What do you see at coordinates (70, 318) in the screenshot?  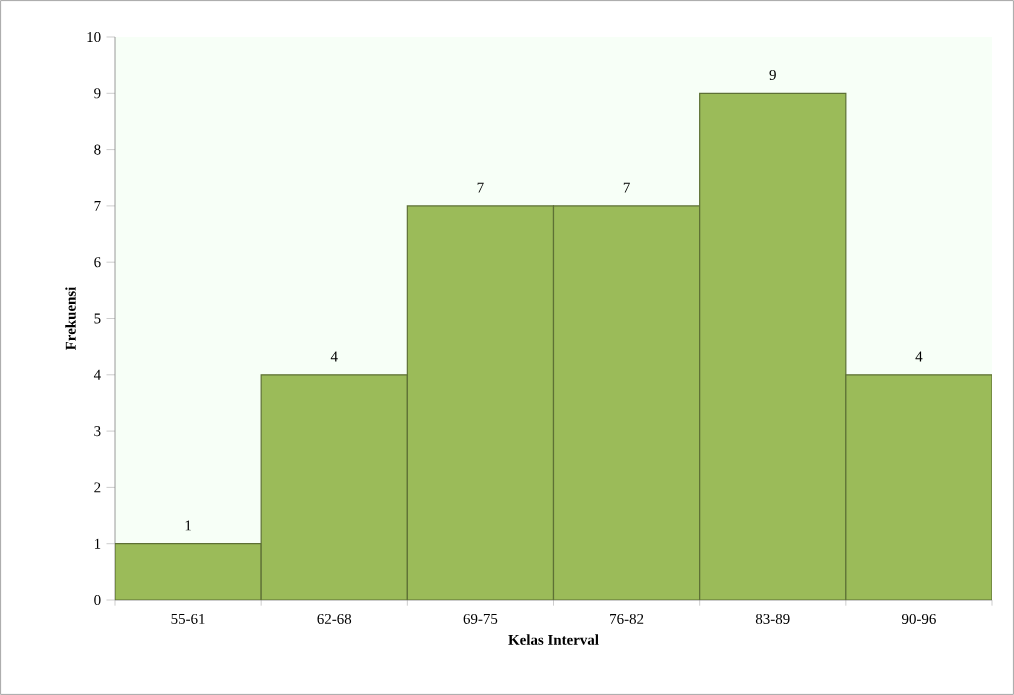 I see `y-axis-title: Frekuensi` at bounding box center [70, 318].